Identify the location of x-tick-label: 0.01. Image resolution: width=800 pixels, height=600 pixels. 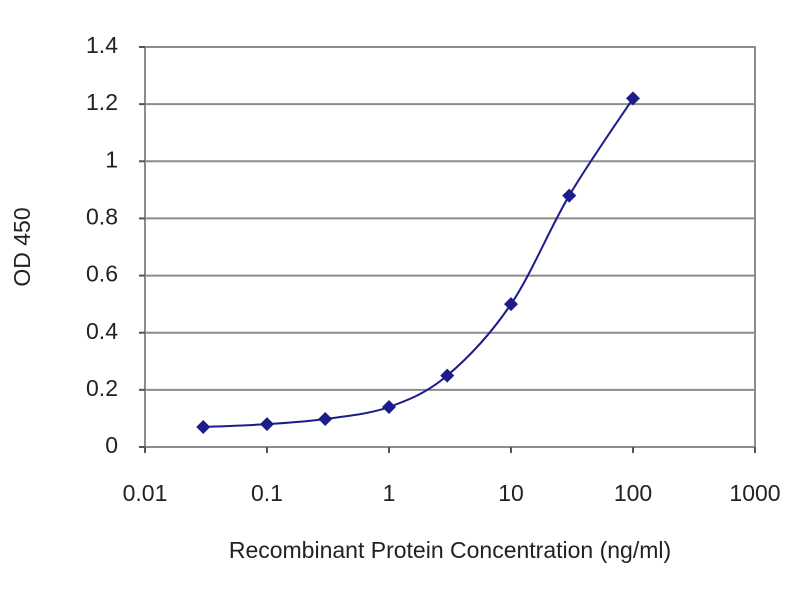
(145, 493).